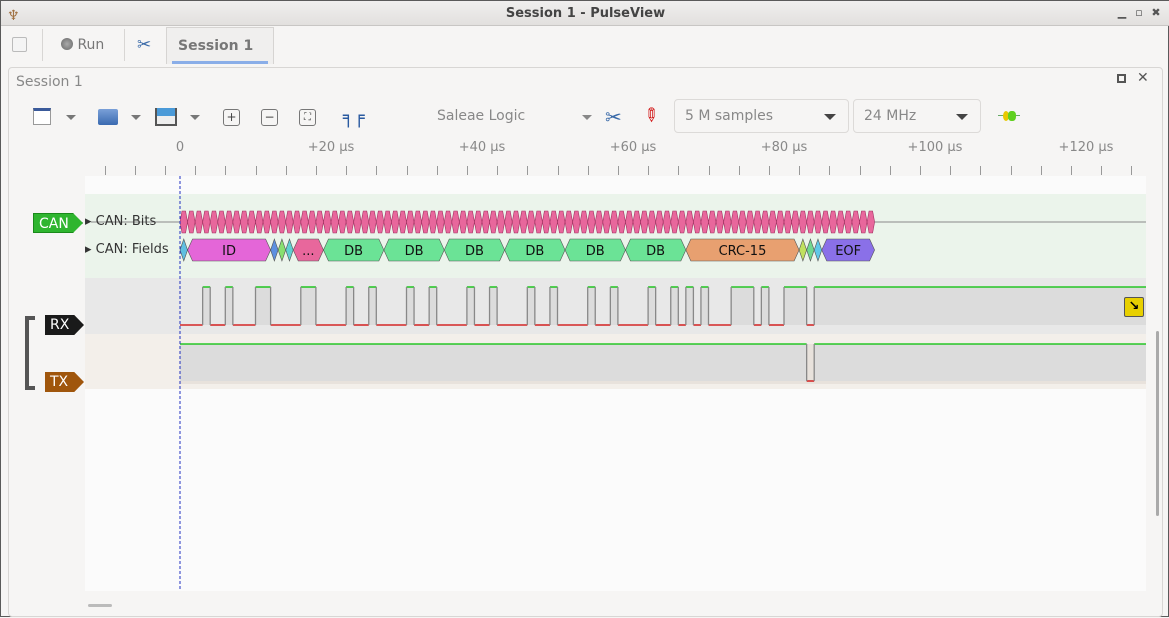 Image resolution: width=1169 pixels, height=618 pixels. What do you see at coordinates (136, 117) in the screenshot?
I see `open-dropdown` at bounding box center [136, 117].